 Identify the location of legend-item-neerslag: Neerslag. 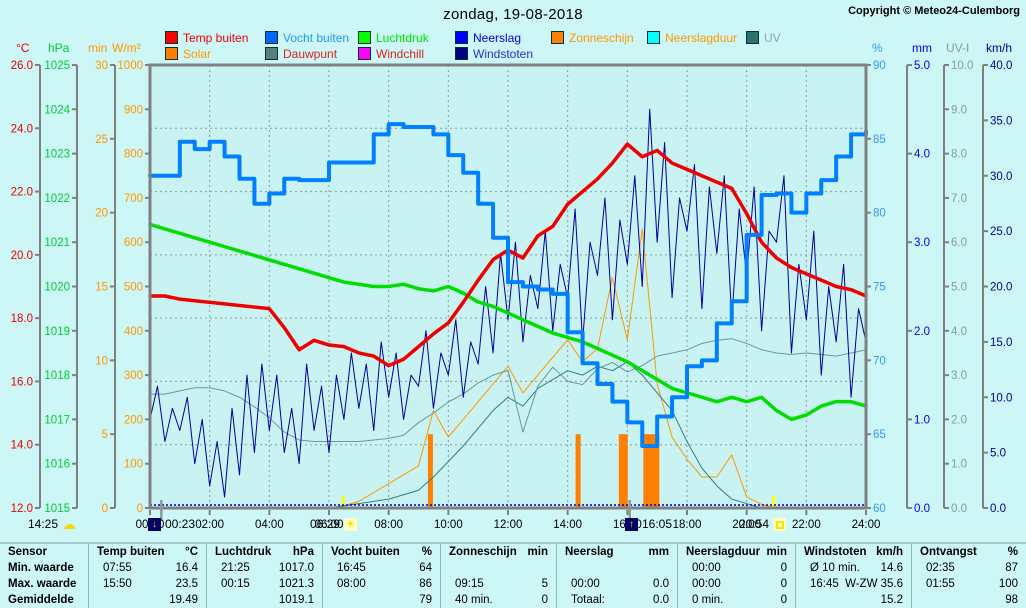
(488, 38).